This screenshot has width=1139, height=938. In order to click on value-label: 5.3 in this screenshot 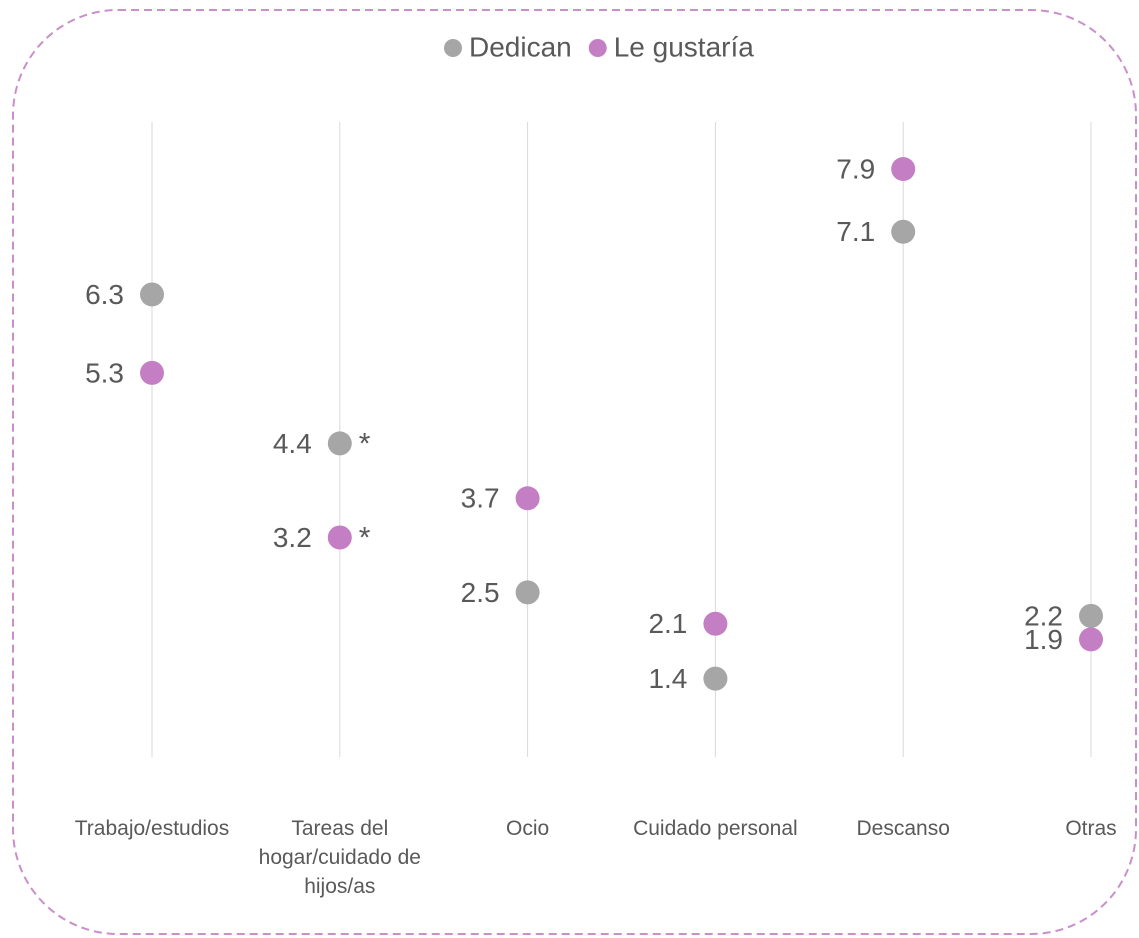, I will do `click(104, 372)`.